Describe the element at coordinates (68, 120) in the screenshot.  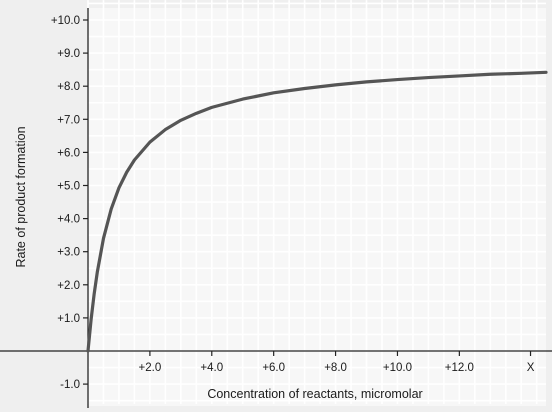
I see `y-tick-label: +7.0` at that location.